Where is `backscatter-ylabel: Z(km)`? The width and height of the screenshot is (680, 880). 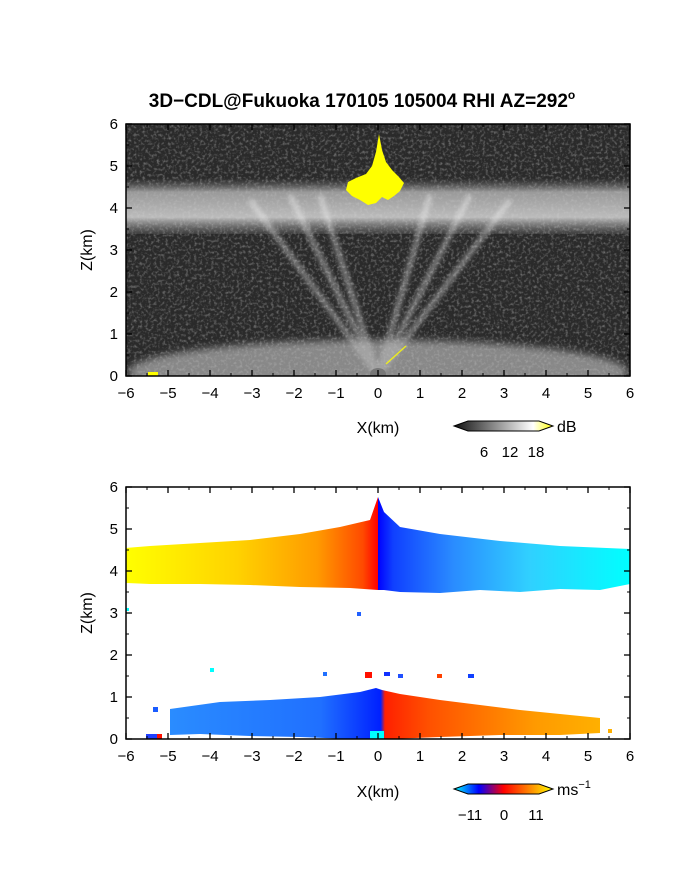 backscatter-ylabel: Z(km) is located at coordinates (87, 250).